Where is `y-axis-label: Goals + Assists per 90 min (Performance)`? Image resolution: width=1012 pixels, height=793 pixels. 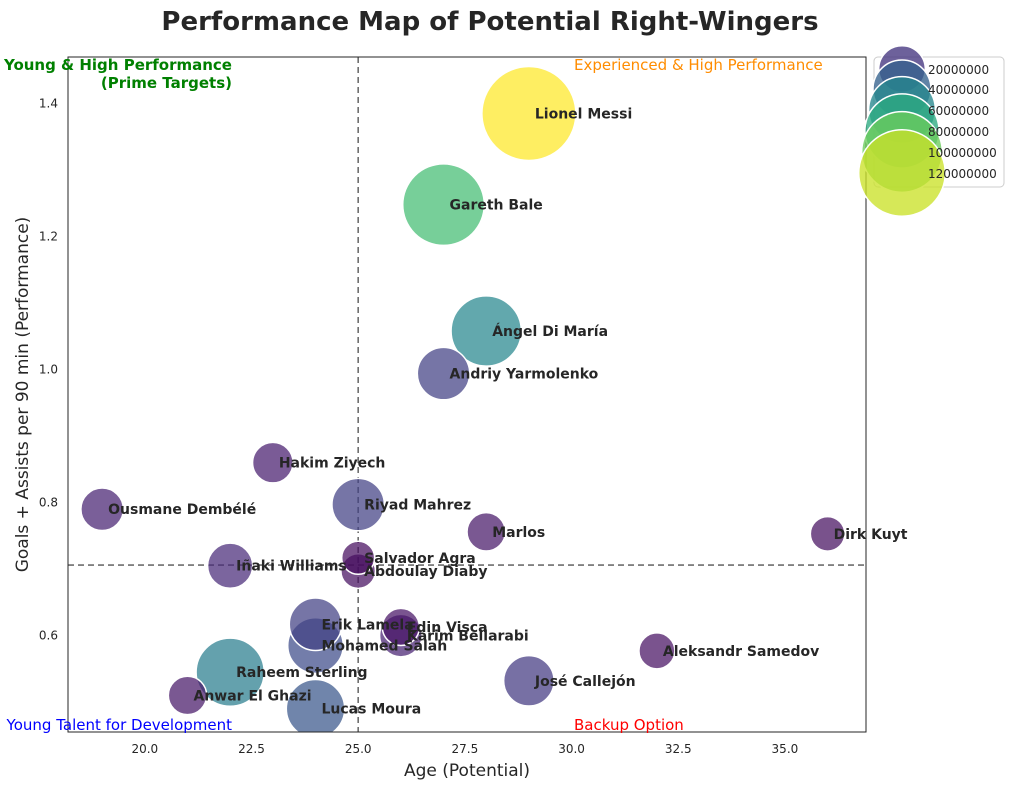
y-axis-label: Goals + Assists per 90 min (Performance) is located at coordinates (23, 395).